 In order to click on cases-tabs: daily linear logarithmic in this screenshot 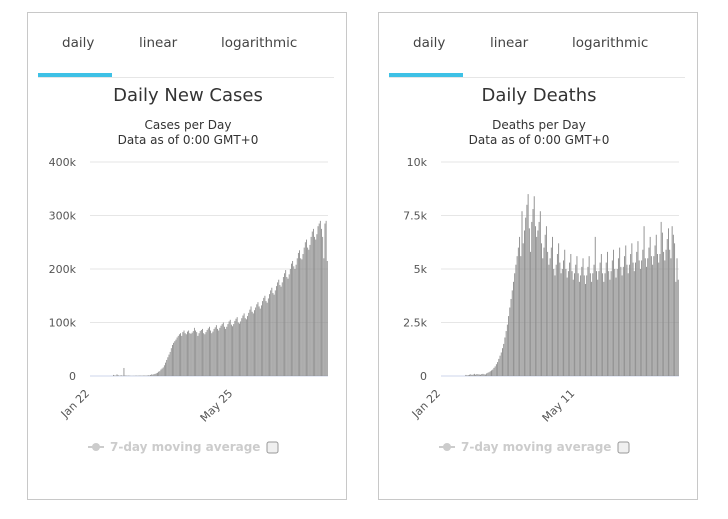, I will do `click(186, 52)`.